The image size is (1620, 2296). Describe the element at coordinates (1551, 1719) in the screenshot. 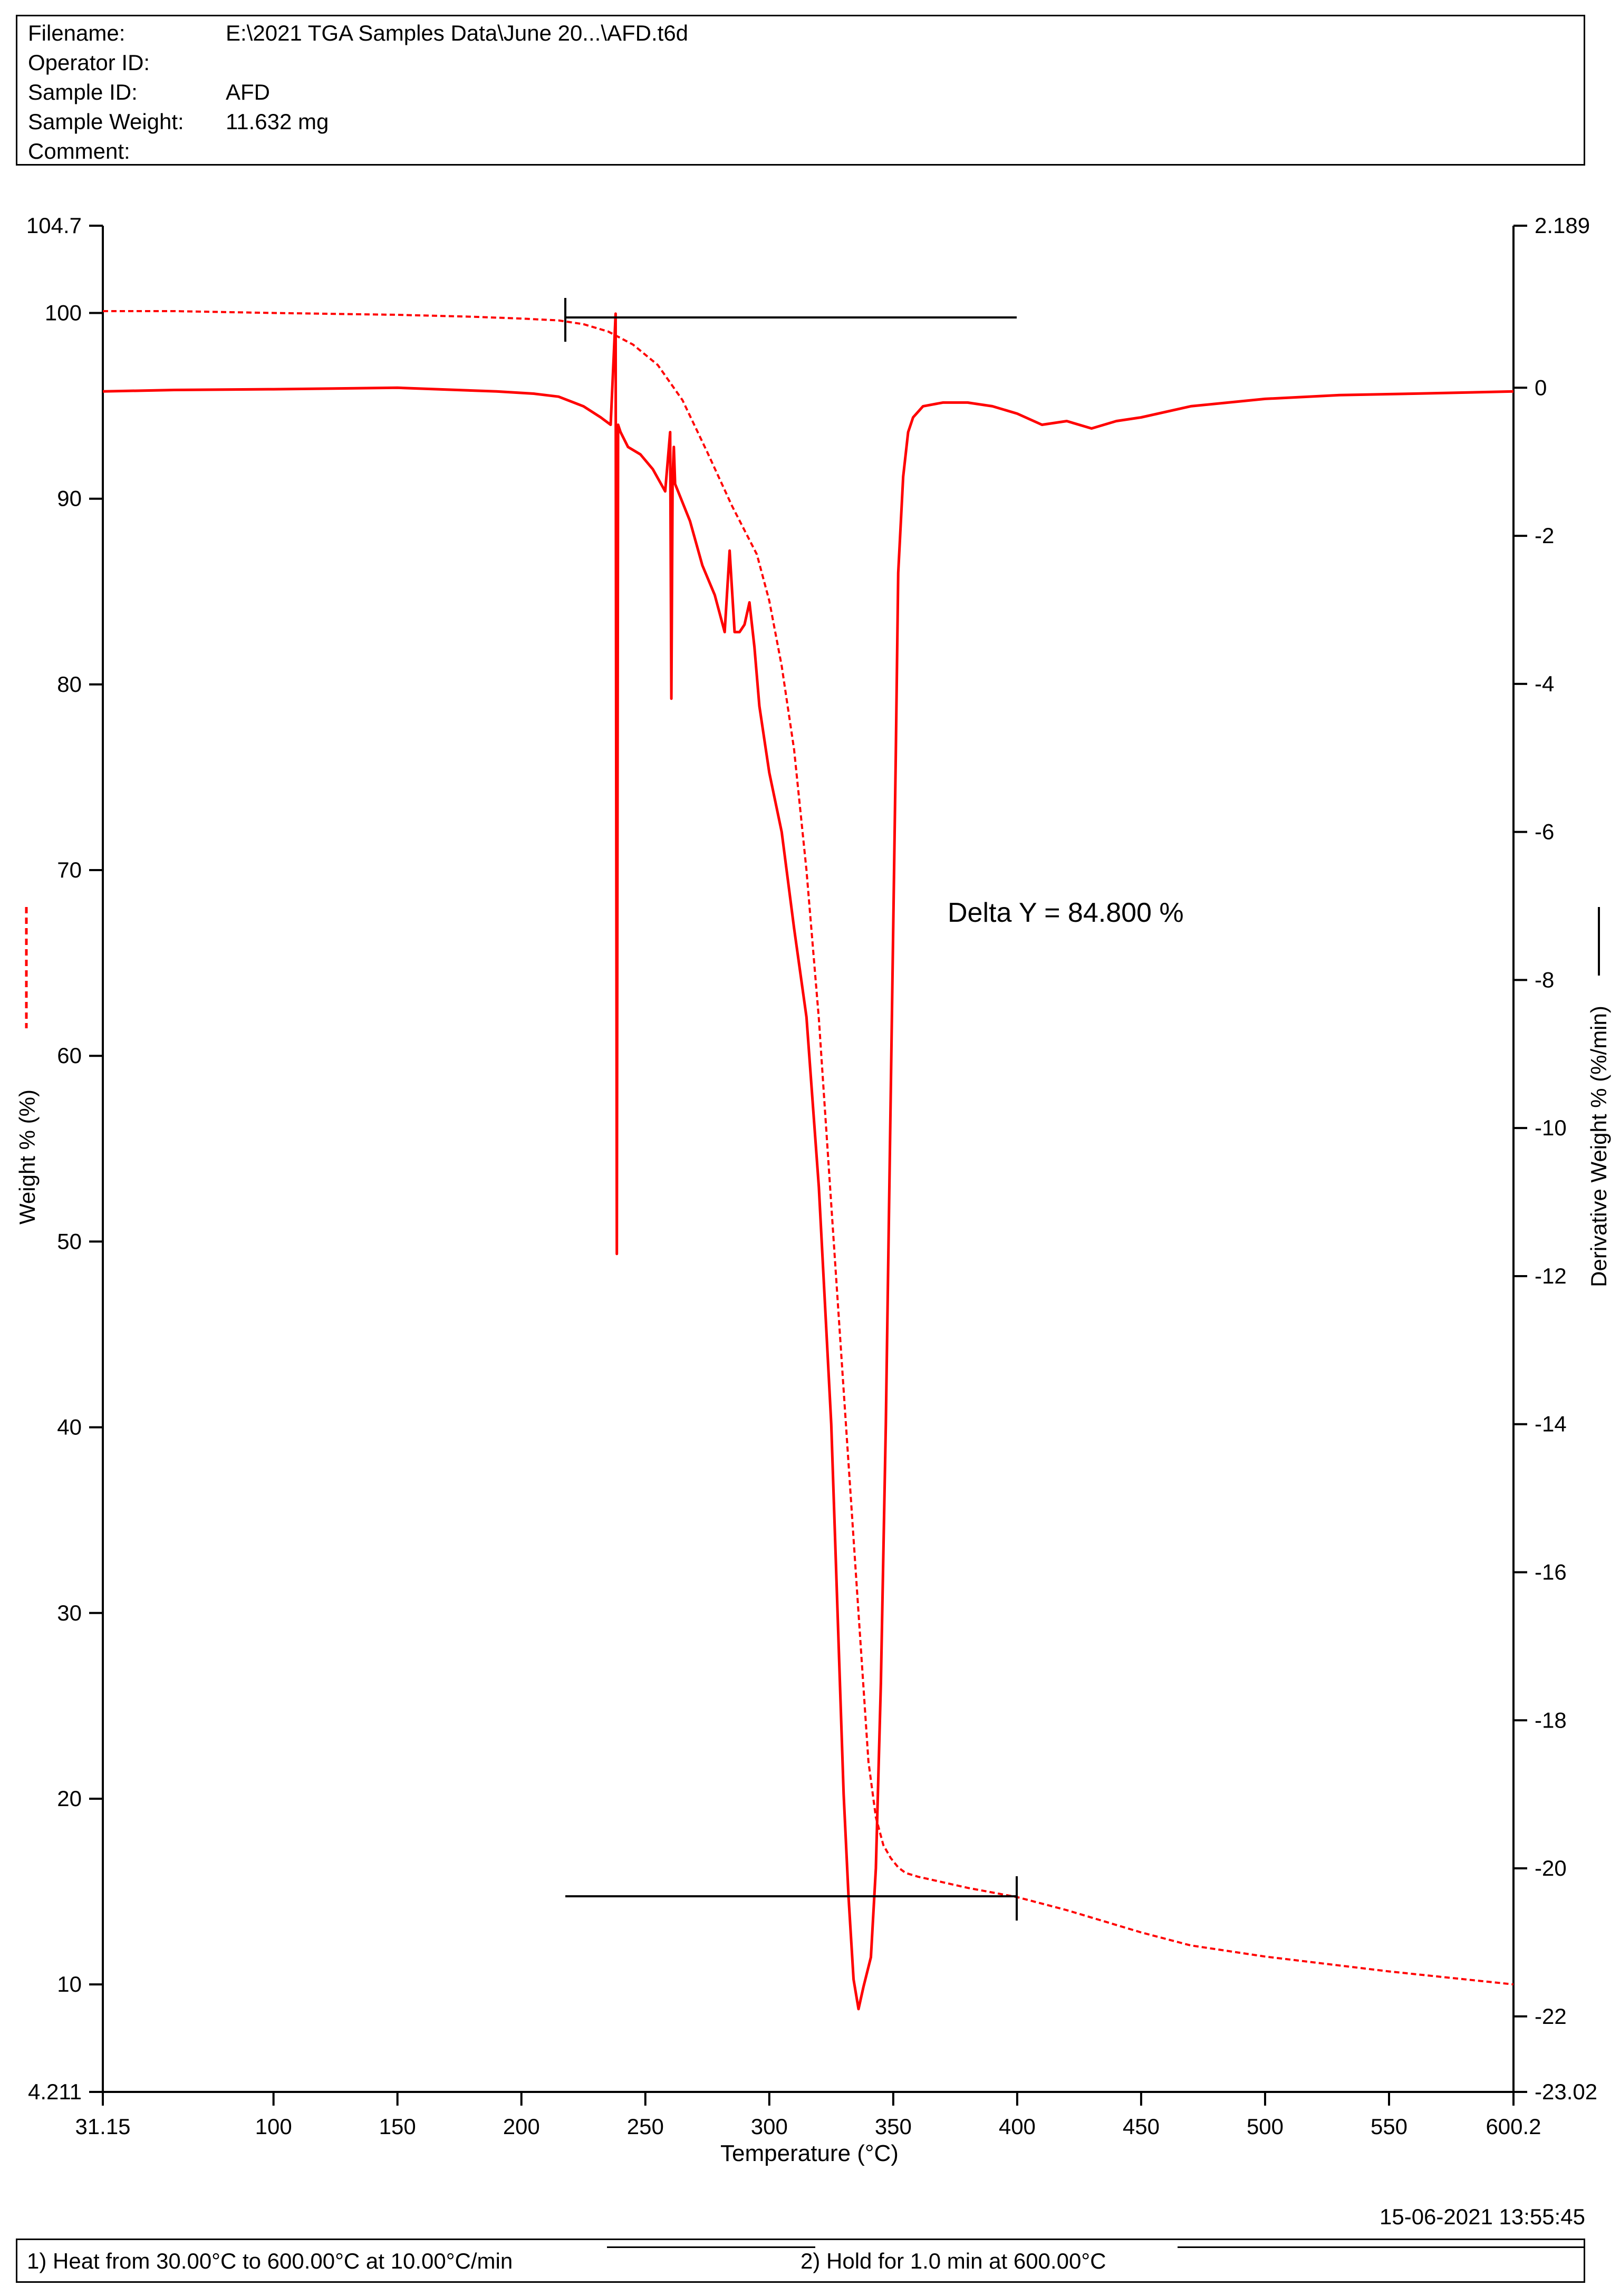

I see `y-right-tick-label: -18` at that location.